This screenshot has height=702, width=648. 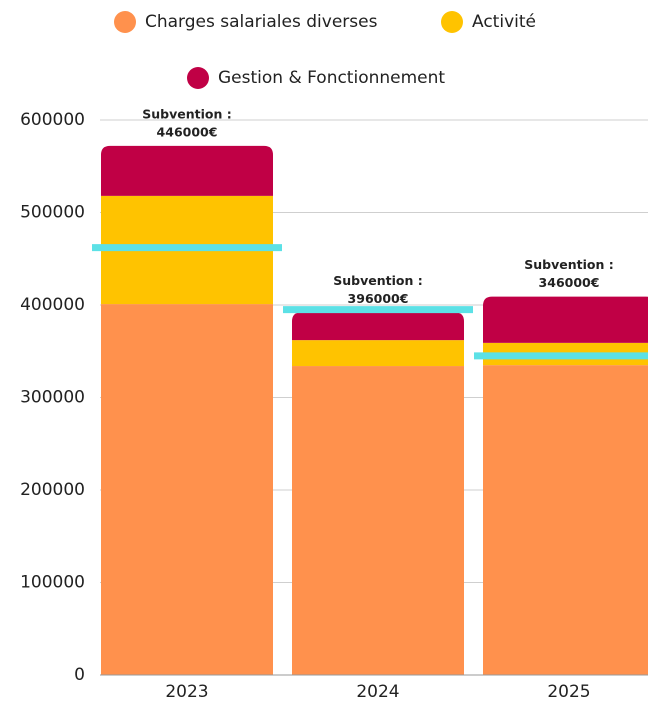 What do you see at coordinates (331, 78) in the screenshot?
I see `legend-label: Gestion & Fonctionnement` at bounding box center [331, 78].